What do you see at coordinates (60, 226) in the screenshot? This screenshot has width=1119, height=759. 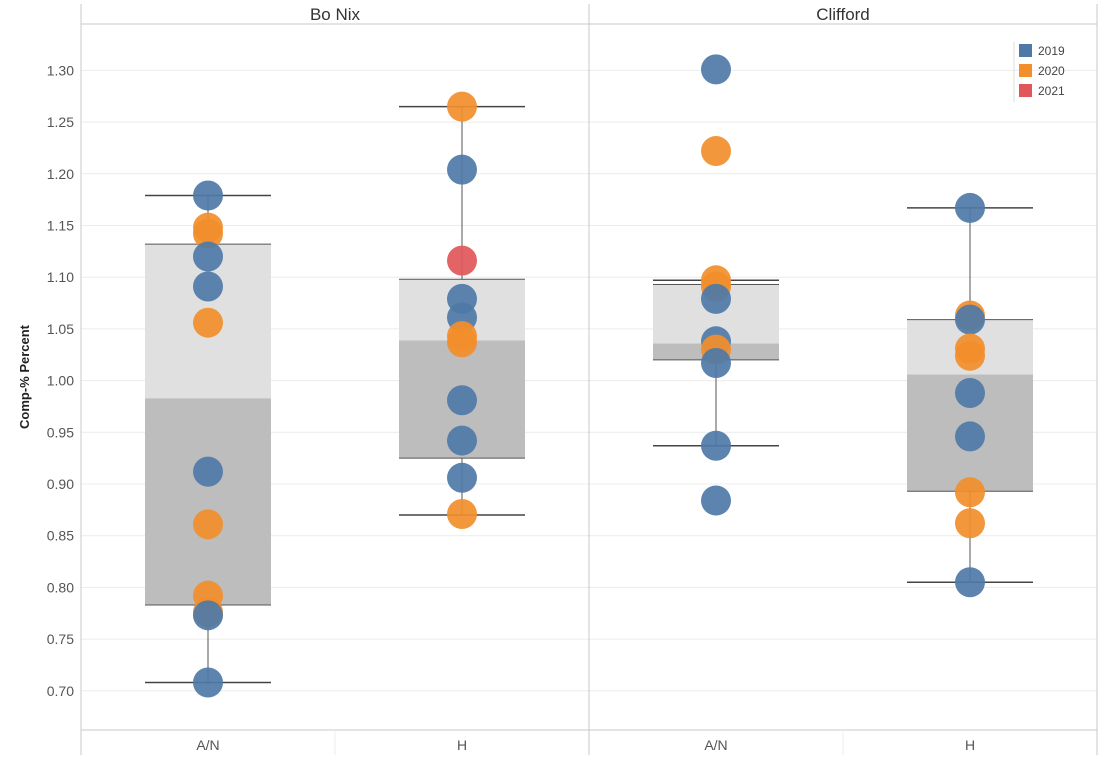 I see `y-tick-label: 1.15` at bounding box center [60, 226].